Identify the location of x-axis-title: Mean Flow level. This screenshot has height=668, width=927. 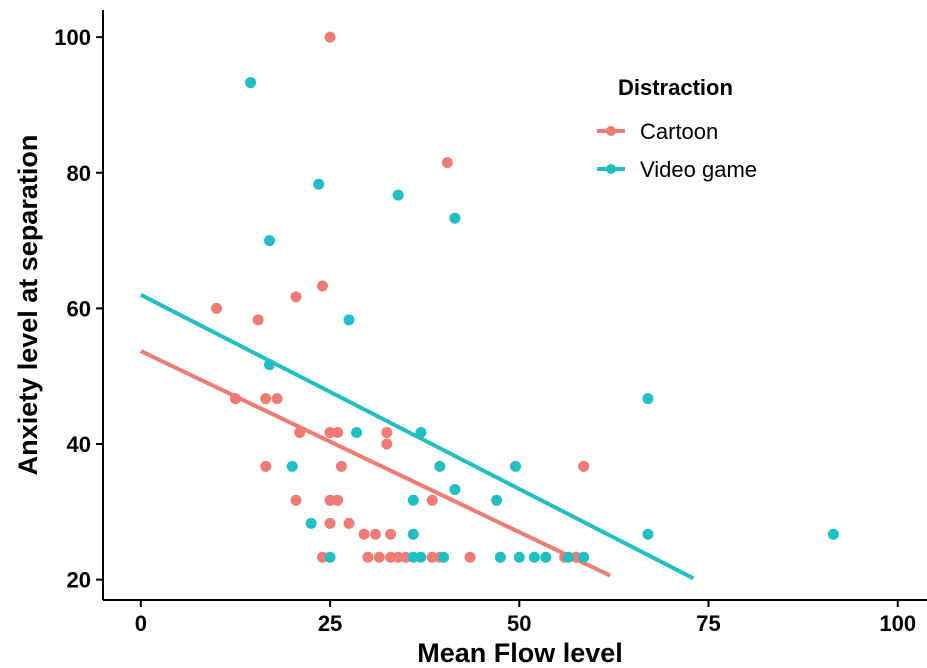
(520, 653).